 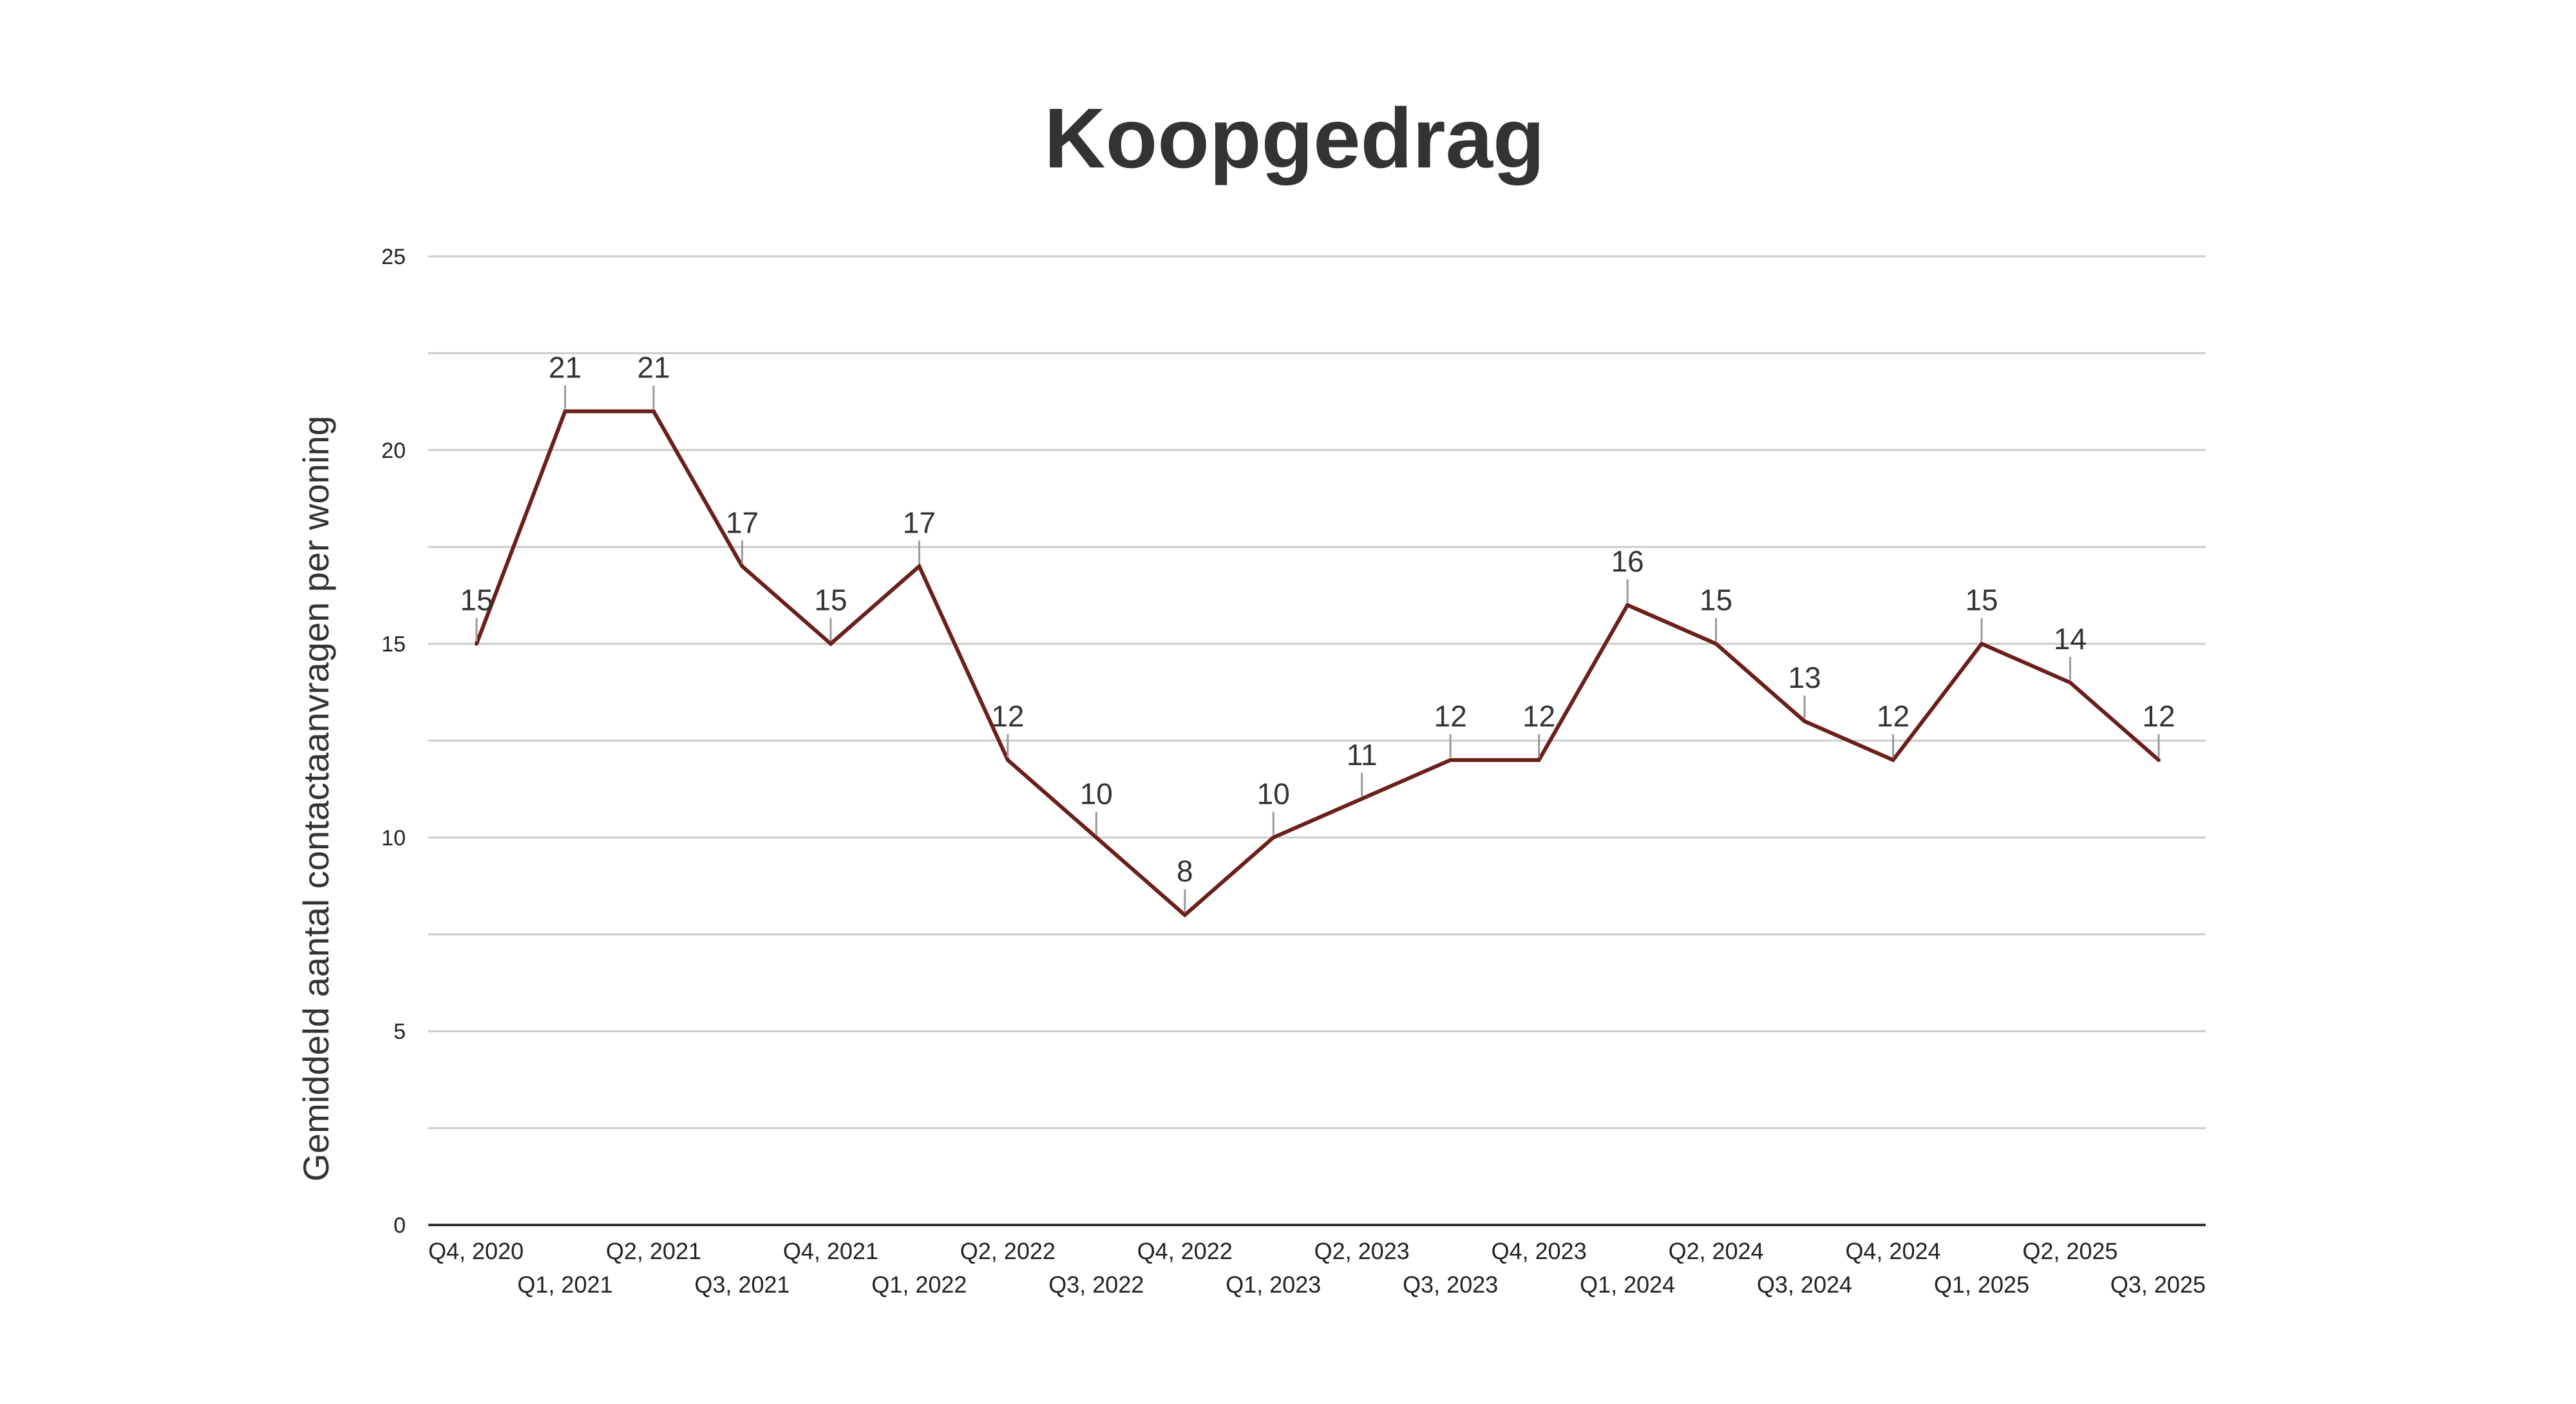 What do you see at coordinates (1294, 138) in the screenshot?
I see `chart-title: Koopgedrag` at bounding box center [1294, 138].